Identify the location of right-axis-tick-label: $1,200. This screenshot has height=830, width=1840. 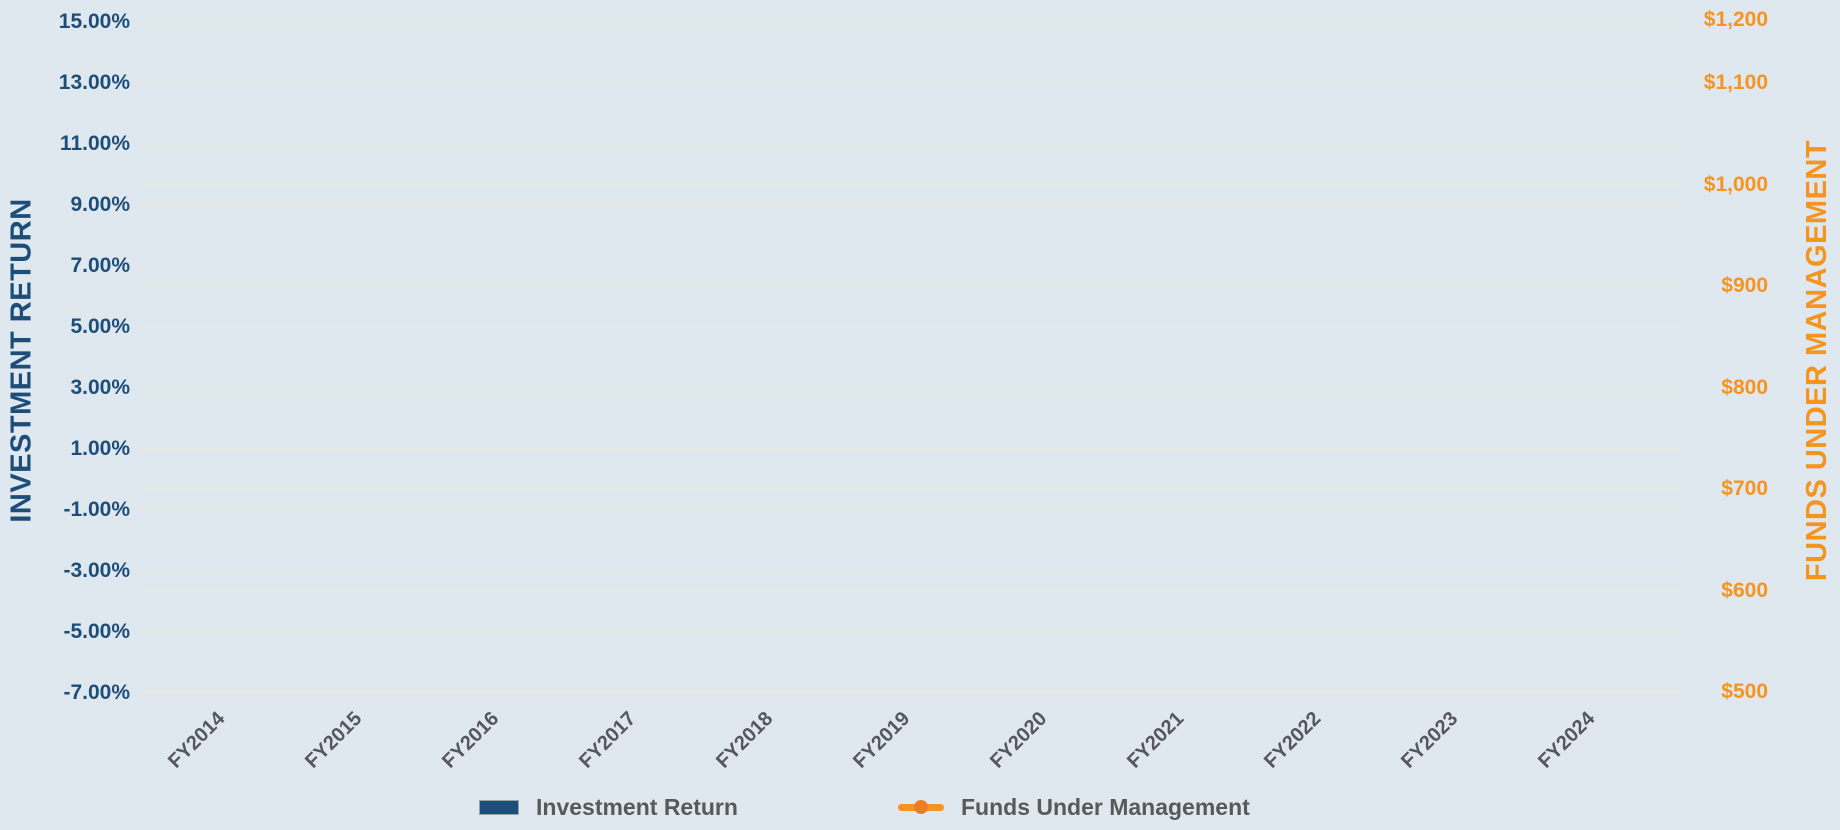
(1735, 19).